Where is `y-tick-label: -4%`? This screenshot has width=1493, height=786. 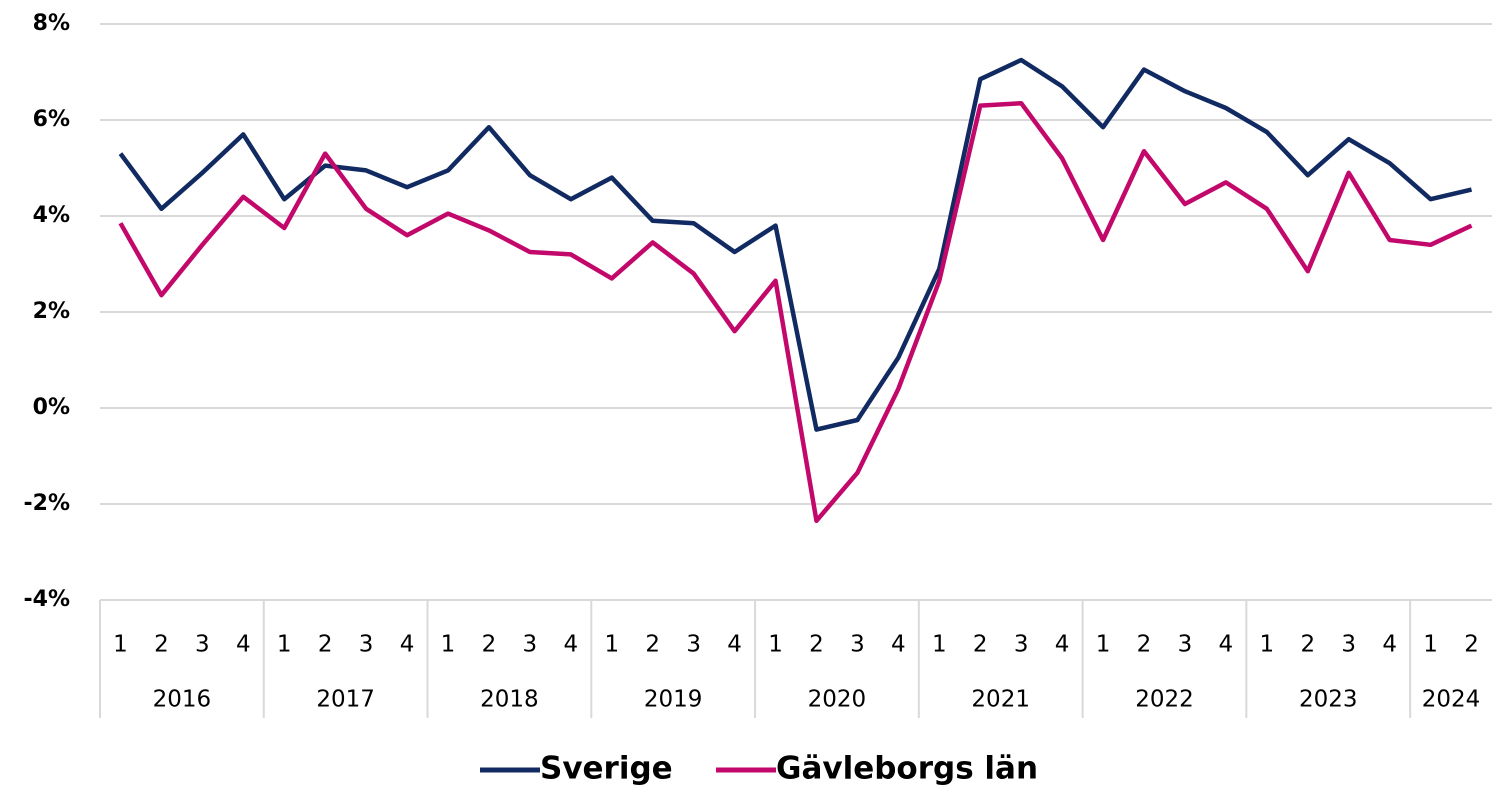
y-tick-label: -4% is located at coordinates (47, 599).